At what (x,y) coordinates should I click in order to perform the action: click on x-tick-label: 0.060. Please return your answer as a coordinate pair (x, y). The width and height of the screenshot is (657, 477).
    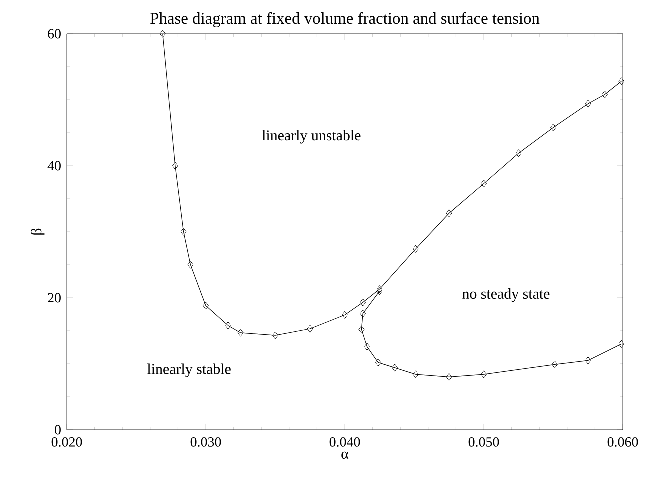
    Looking at the image, I should click on (623, 442).